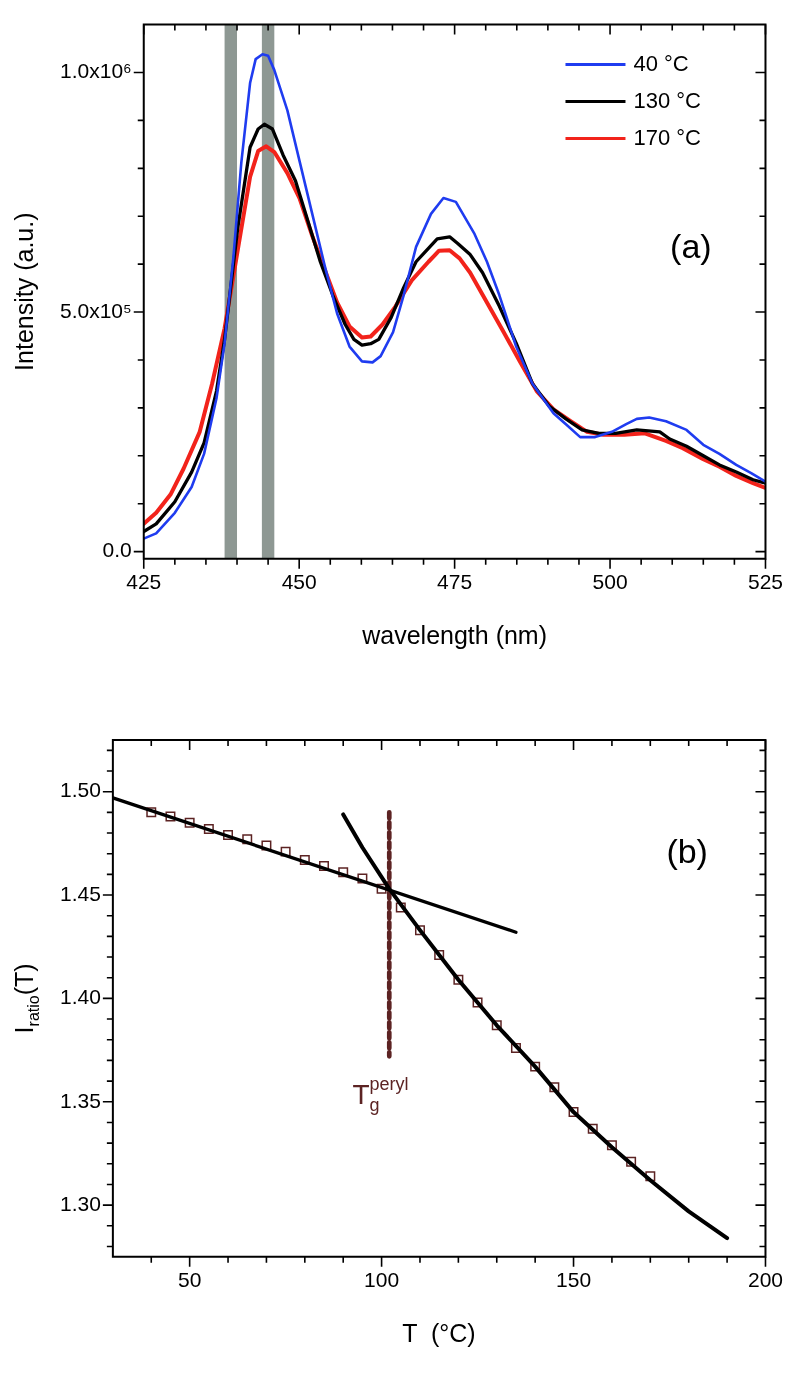 This screenshot has width=795, height=1398. What do you see at coordinates (661, 63) in the screenshot?
I see `legend-label: 40 °C` at bounding box center [661, 63].